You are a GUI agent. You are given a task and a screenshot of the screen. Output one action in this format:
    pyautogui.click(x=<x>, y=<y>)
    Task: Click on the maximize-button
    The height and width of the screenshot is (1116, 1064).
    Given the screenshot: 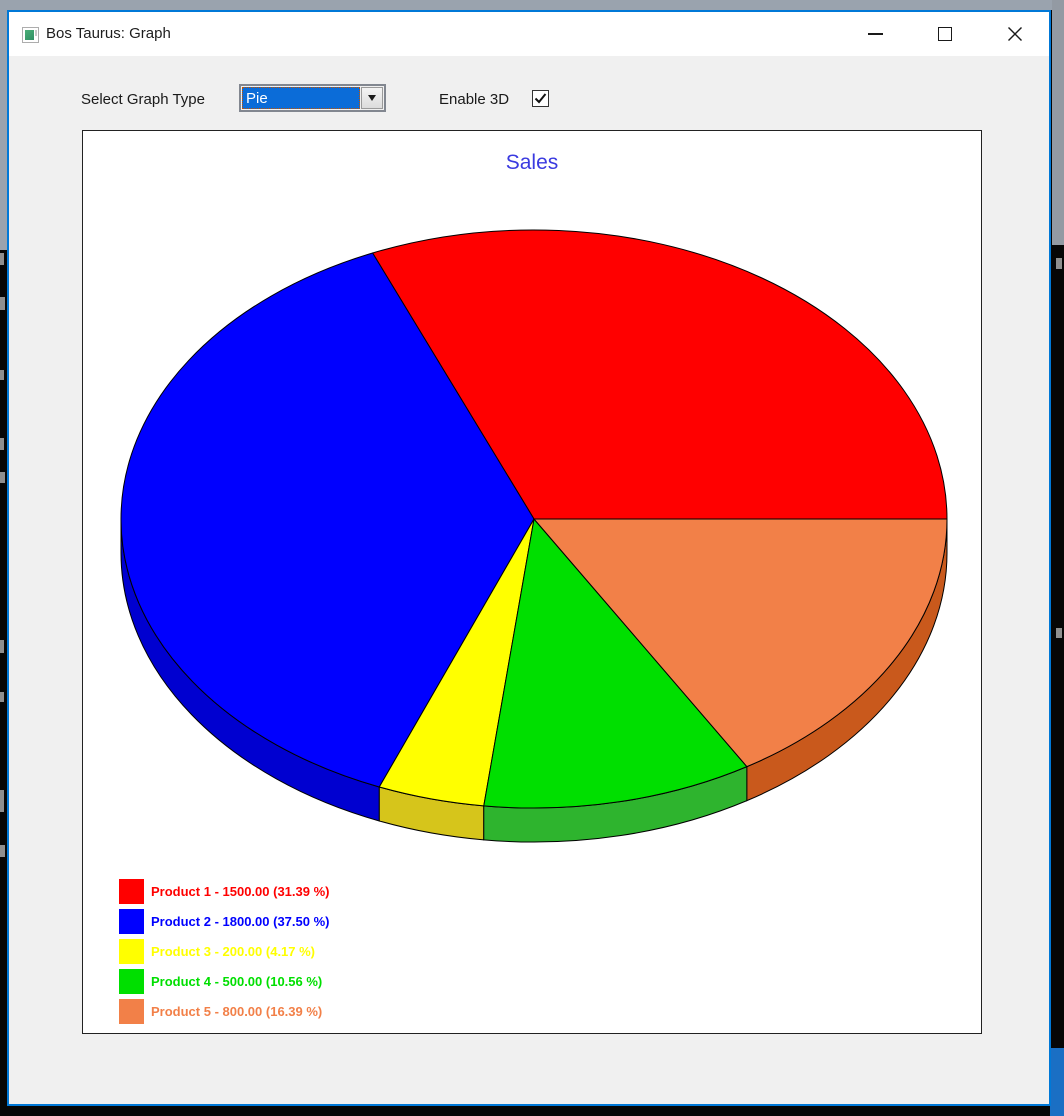 What is the action you would take?
    pyautogui.click(x=945, y=34)
    